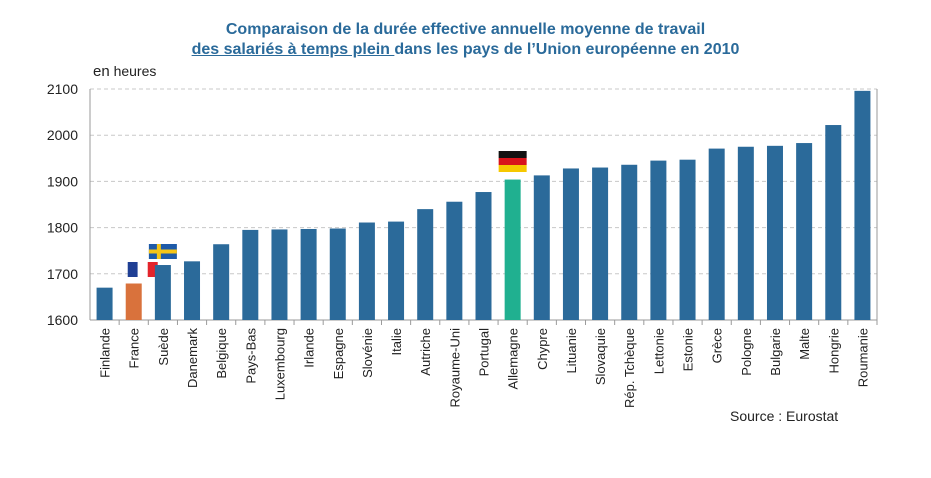 This screenshot has height=478, width=931. Describe the element at coordinates (804, 344) in the screenshot. I see `x-category-label: Malte` at that location.